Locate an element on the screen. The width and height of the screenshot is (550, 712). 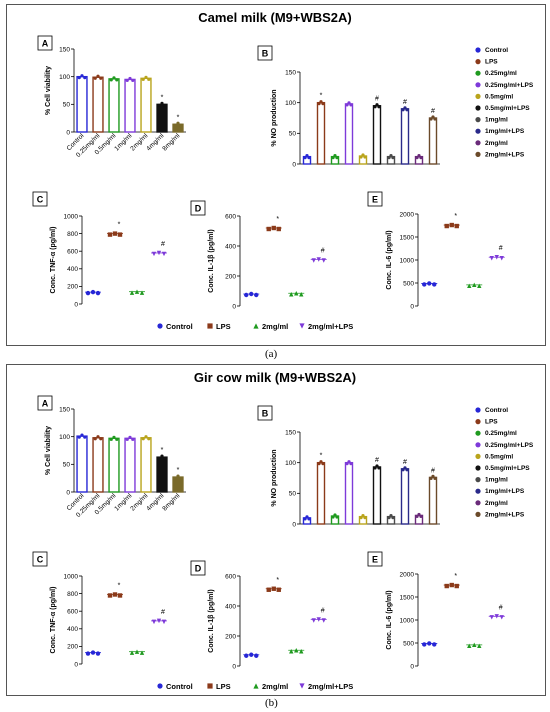
fig1-panel-A-category-label: 8mg/ml is located at coordinates (171, 502).